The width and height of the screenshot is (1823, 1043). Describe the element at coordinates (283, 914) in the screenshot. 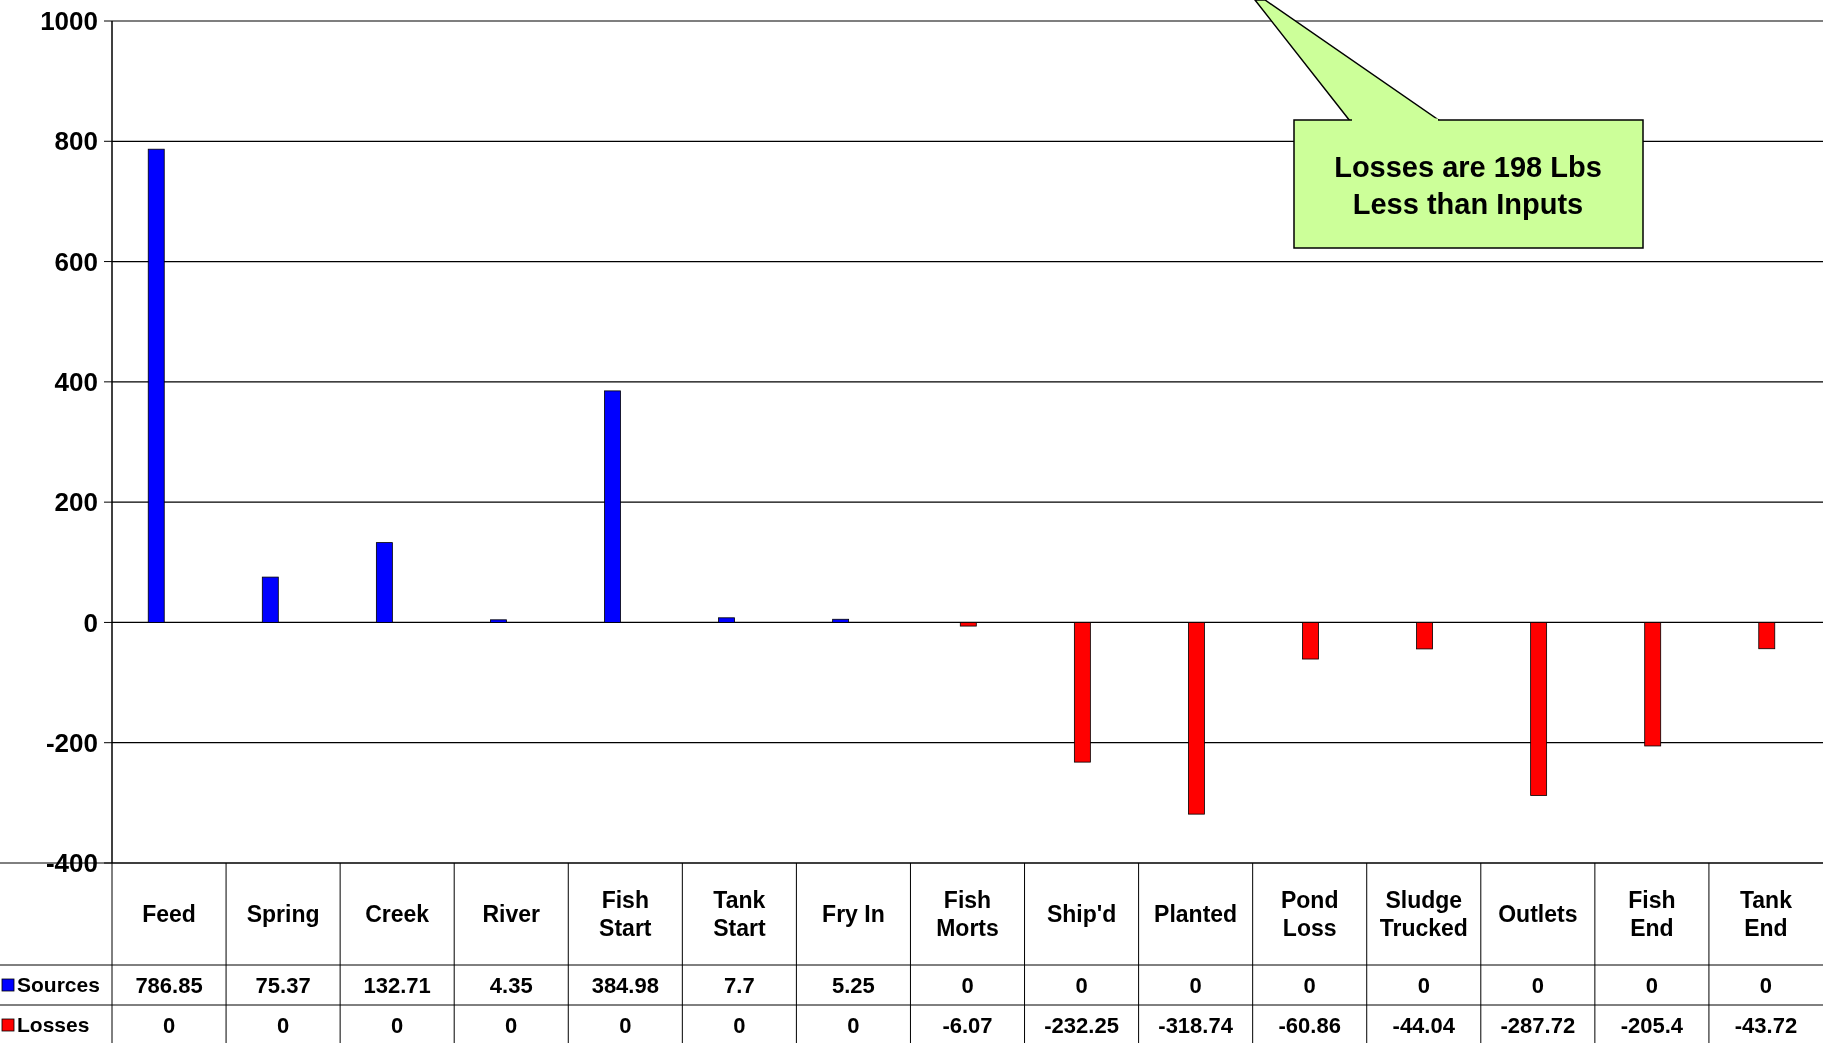

I see `x-tick-label: Spring` at that location.